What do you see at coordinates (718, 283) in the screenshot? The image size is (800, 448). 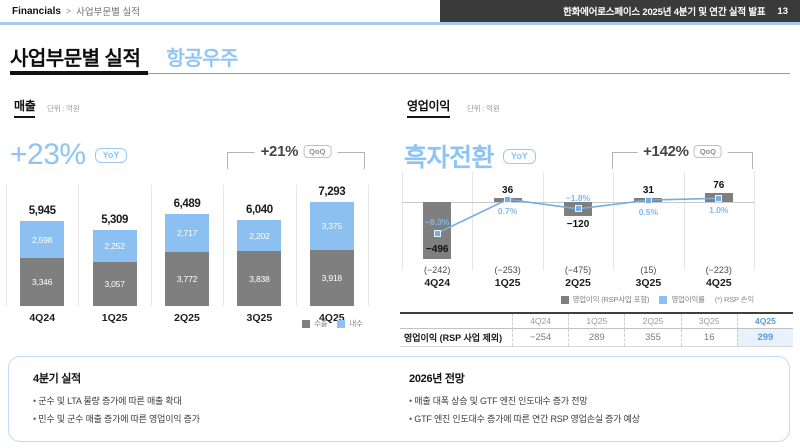 I see `x-axis-label: 4Q25` at bounding box center [718, 283].